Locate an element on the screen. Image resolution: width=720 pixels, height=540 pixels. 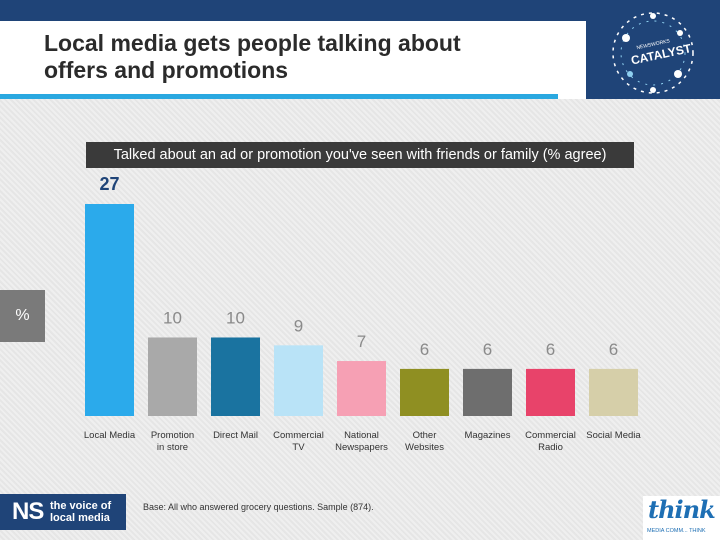
category-label-1-line-1: in store is located at coordinates (172, 447).